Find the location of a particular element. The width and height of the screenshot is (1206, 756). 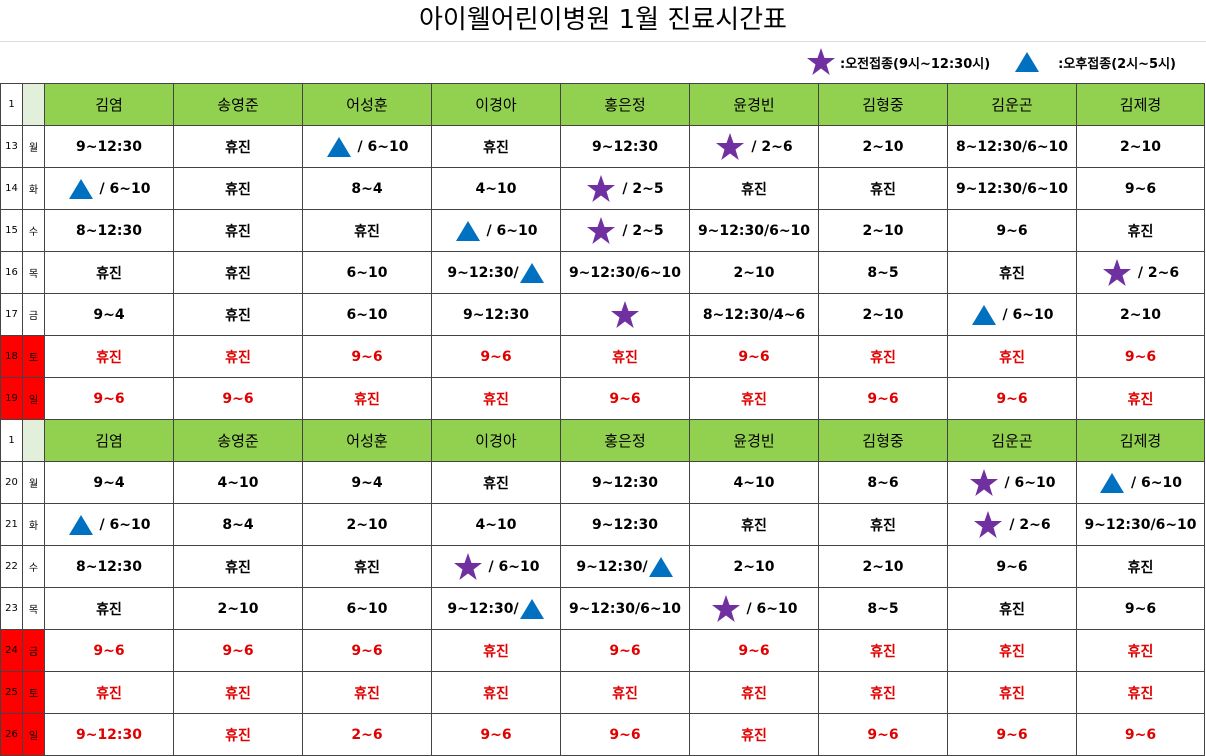

schedule-cell: 8~12:30 is located at coordinates (109, 566).